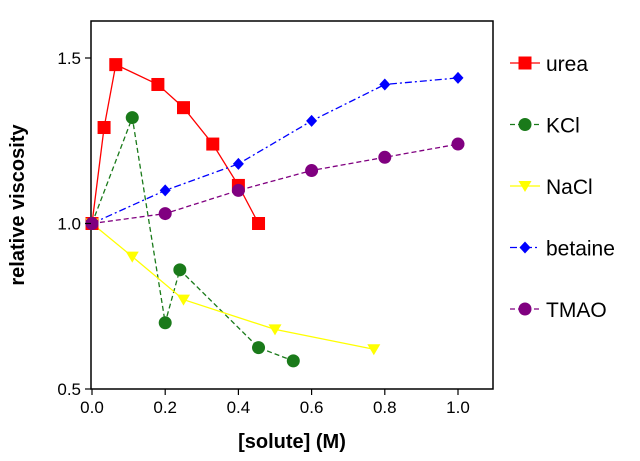  What do you see at coordinates (312, 407) in the screenshot?
I see `x-tick-label: 0.6` at bounding box center [312, 407].